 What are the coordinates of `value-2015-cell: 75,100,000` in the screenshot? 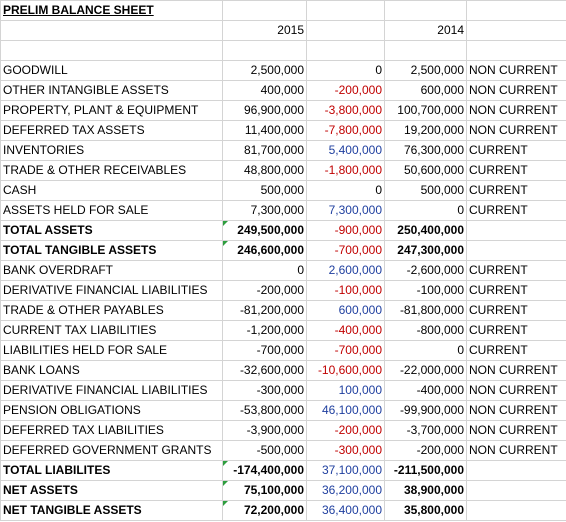 It's located at (264, 490).